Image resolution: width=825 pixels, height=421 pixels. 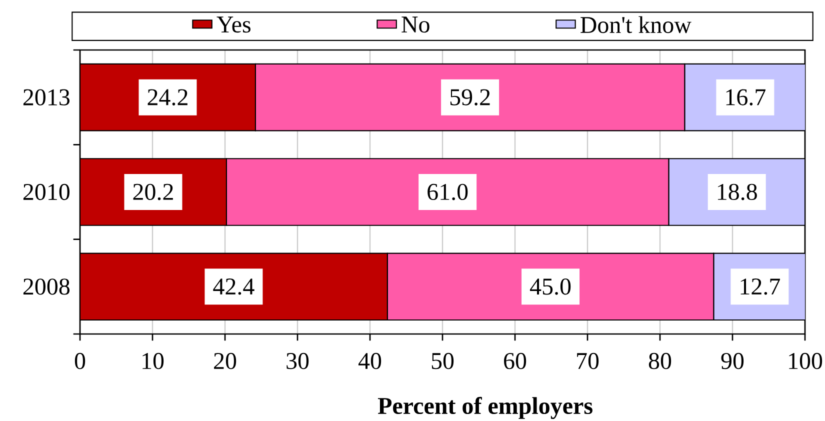 What do you see at coordinates (153, 361) in the screenshot?
I see `x-tick-label: 10` at bounding box center [153, 361].